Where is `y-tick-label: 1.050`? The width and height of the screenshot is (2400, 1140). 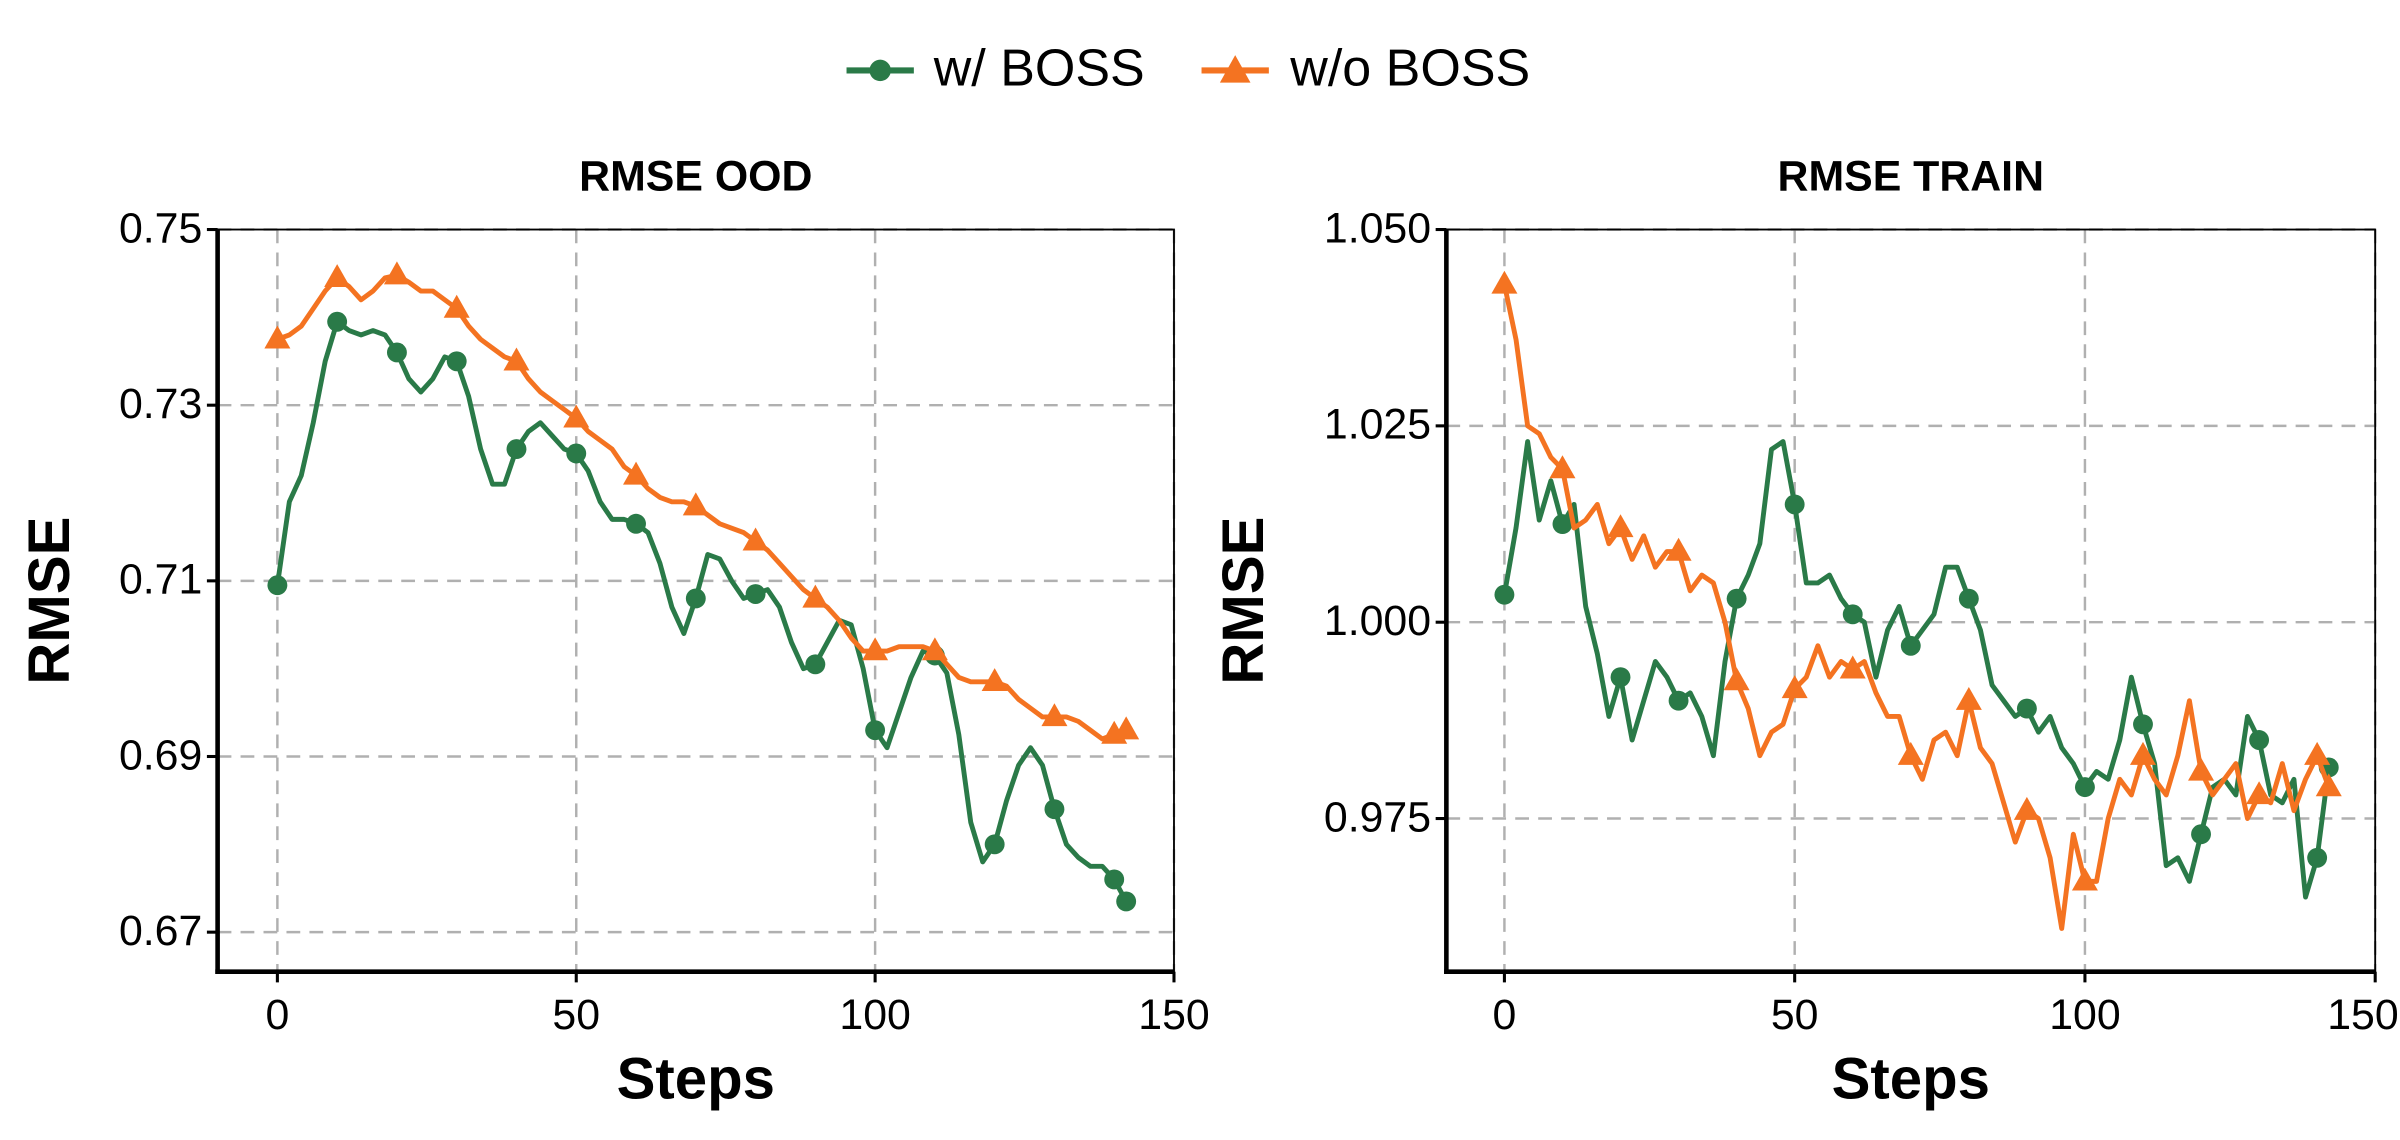 y-tick-label: 1.050 is located at coordinates (1377, 228).